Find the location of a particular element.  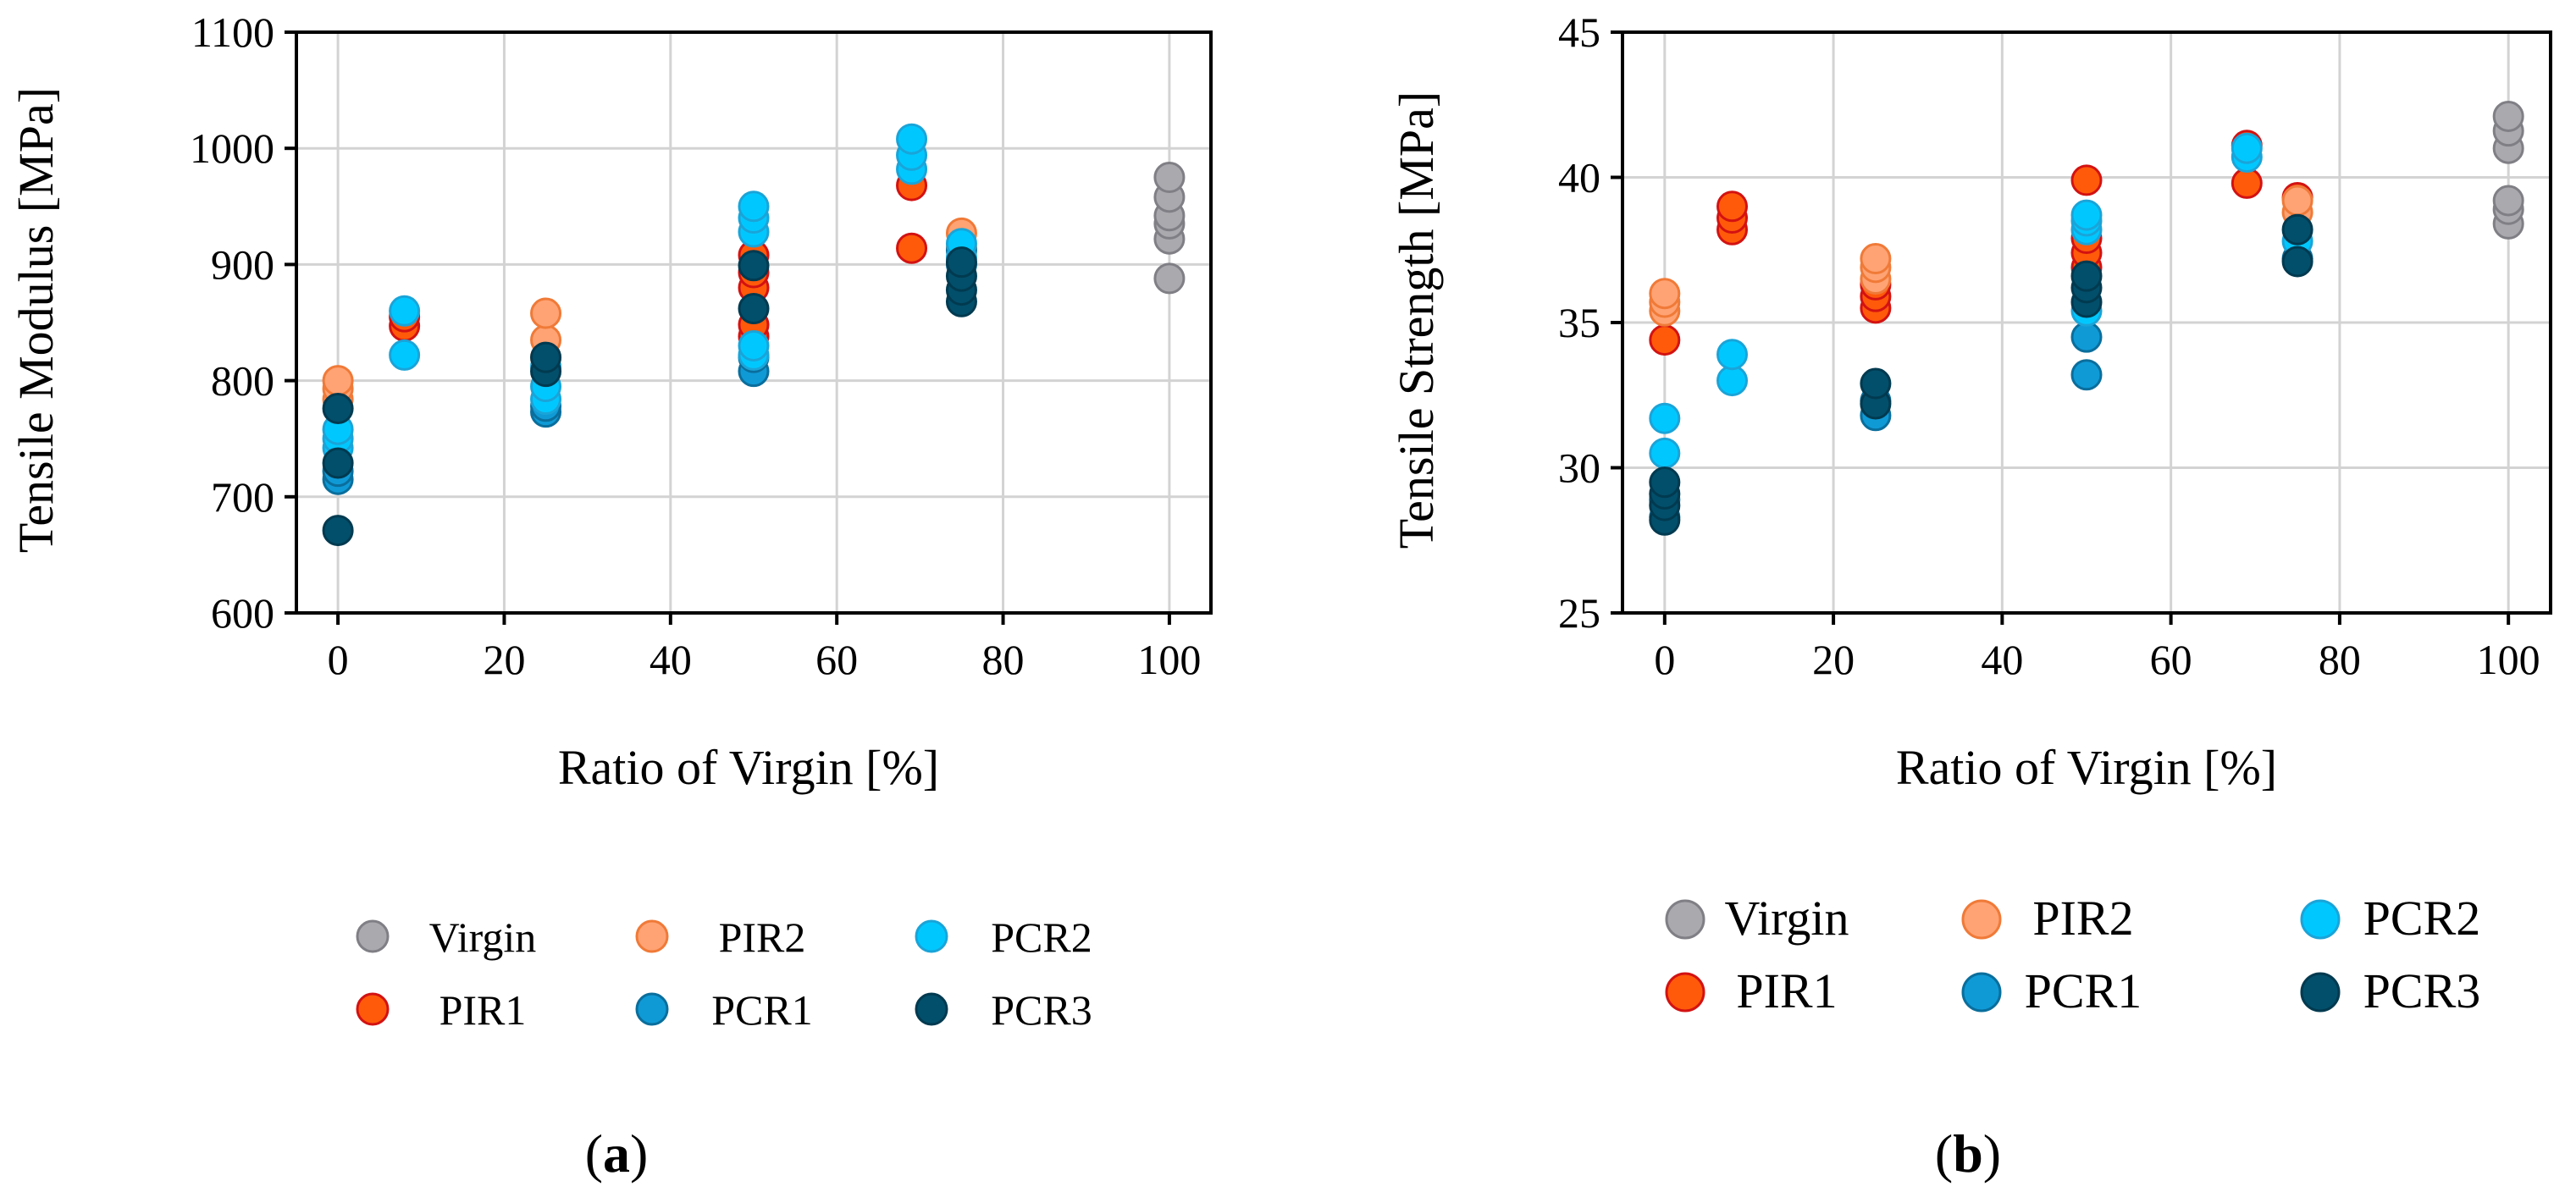

panel-b-legend-marker-virgin is located at coordinates (1685, 919).